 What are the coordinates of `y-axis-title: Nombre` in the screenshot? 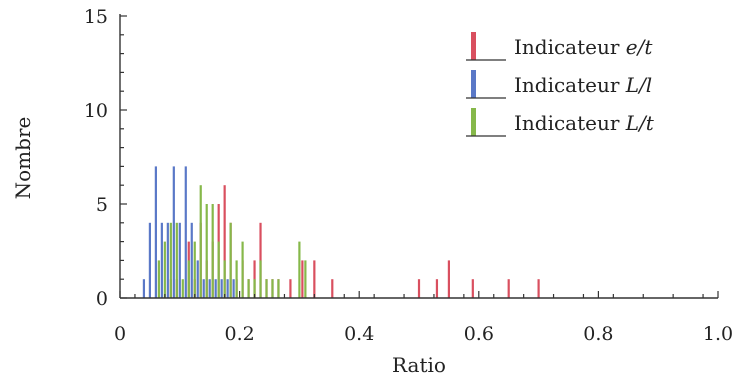 It's located at (23, 158).